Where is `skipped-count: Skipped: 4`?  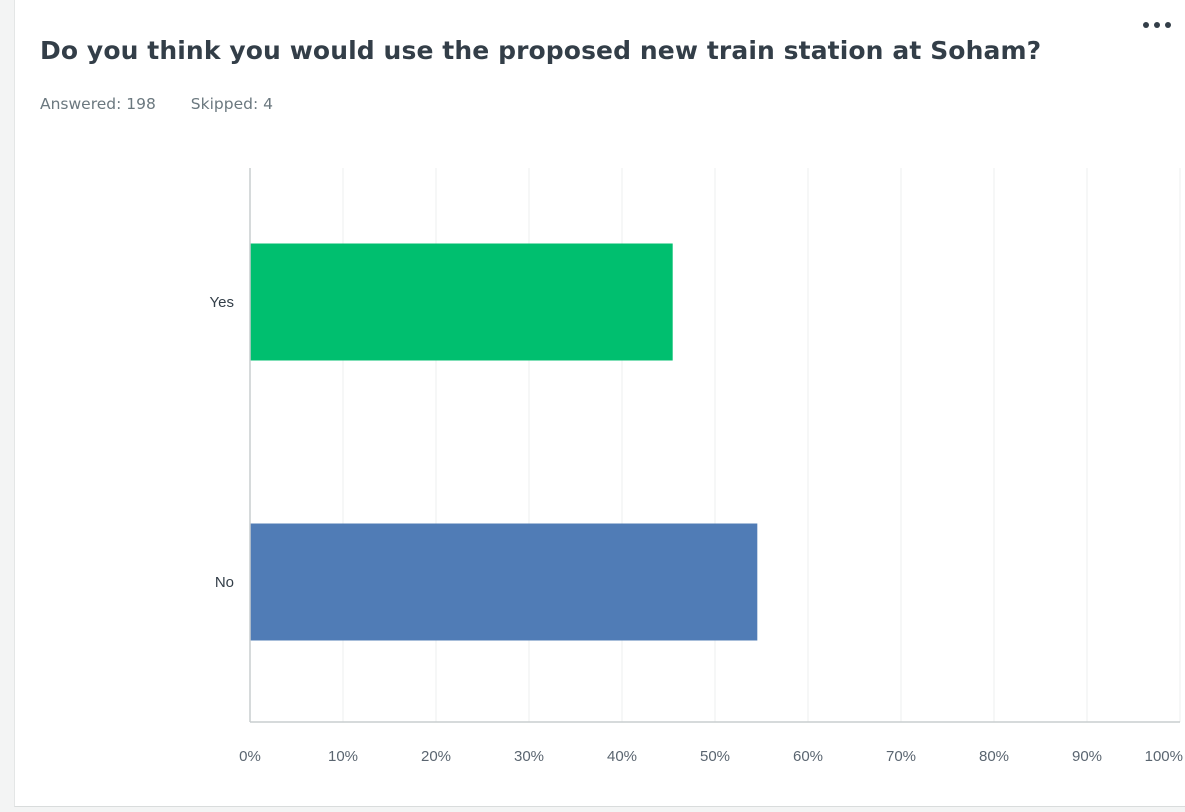
skipped-count: Skipped: 4 is located at coordinates (231, 104).